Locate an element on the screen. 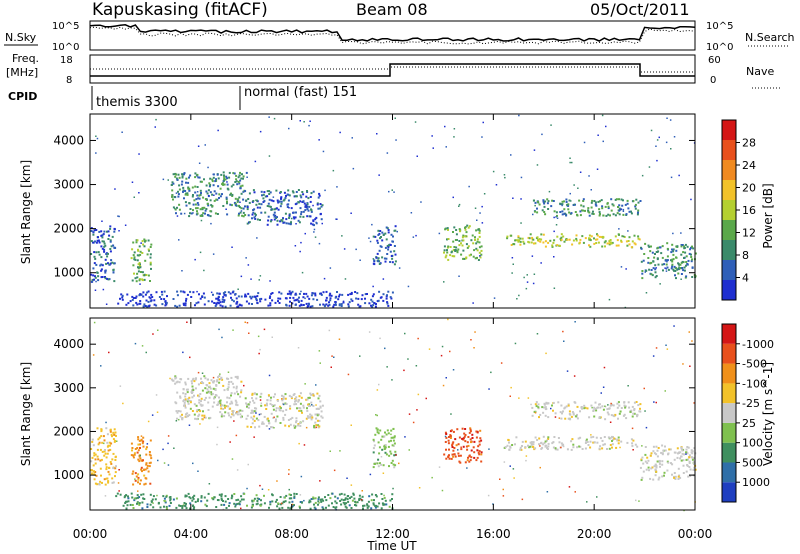 The width and height of the screenshot is (800, 554). x-axis-label: Time UT is located at coordinates (391, 546).